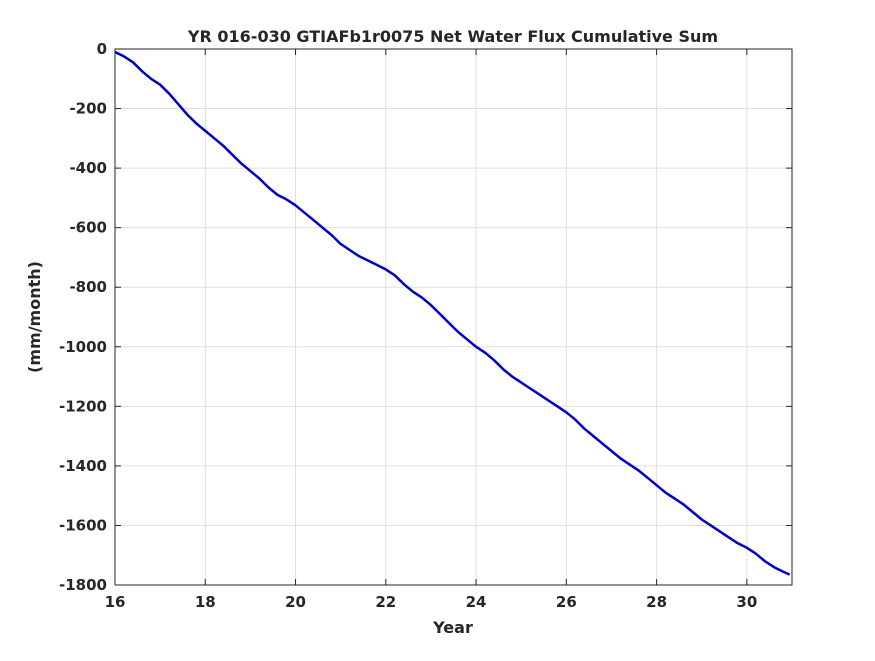 Image resolution: width=875 pixels, height=661 pixels. Describe the element at coordinates (83, 525) in the screenshot. I see `y-tick-label: -1600` at that location.